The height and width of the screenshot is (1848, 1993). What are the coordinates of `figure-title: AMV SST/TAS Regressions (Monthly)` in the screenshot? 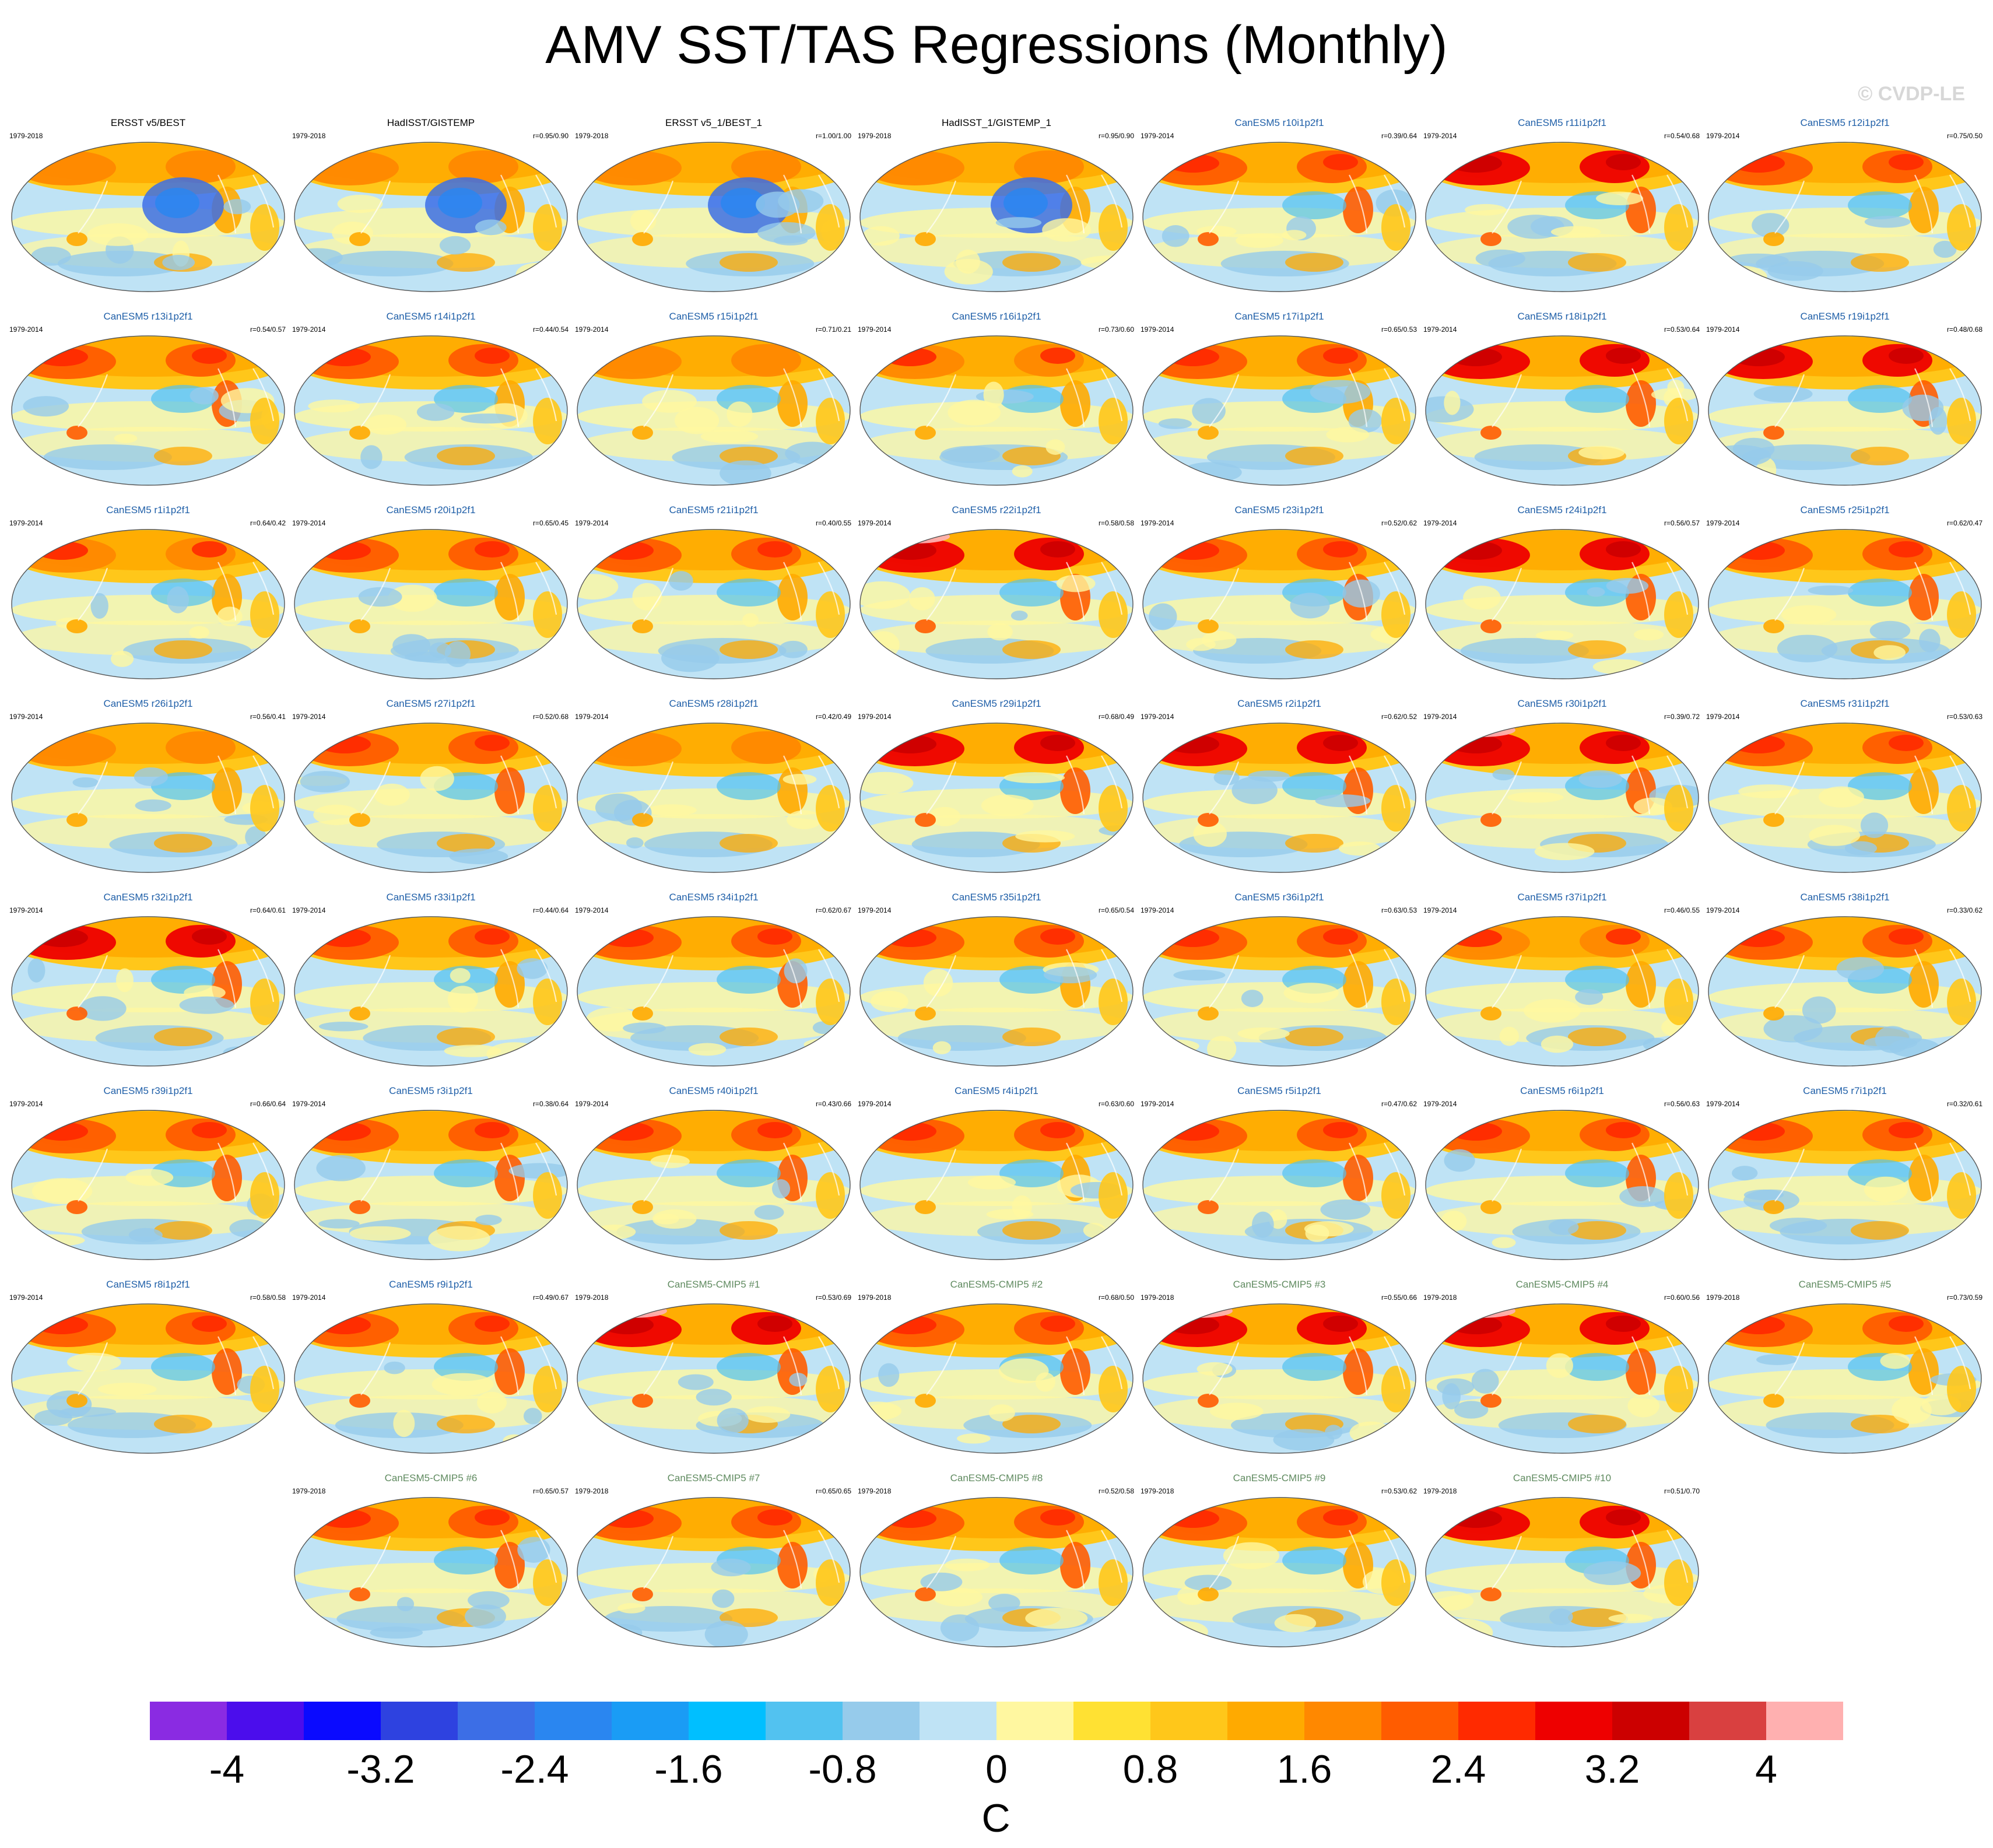 It's located at (996, 45).